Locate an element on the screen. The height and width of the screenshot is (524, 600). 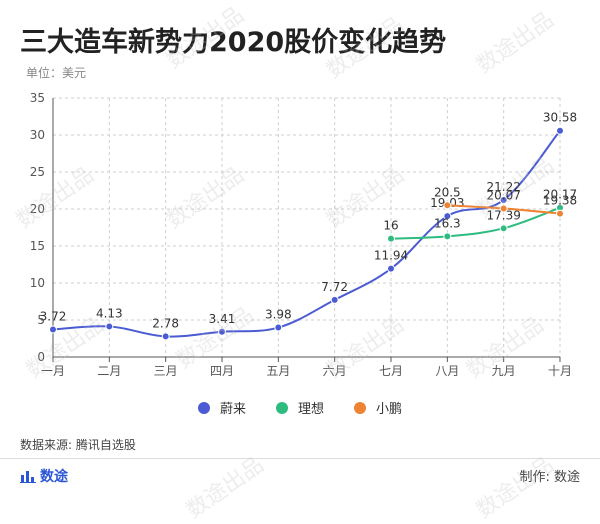
x-tick-label: 九月 is located at coordinates (504, 371).